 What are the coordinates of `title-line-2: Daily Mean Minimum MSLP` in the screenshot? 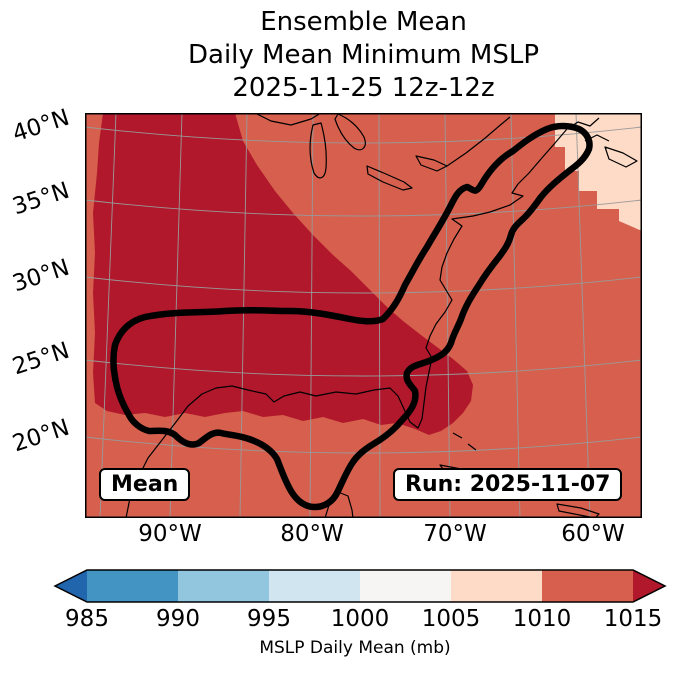 It's located at (363, 55).